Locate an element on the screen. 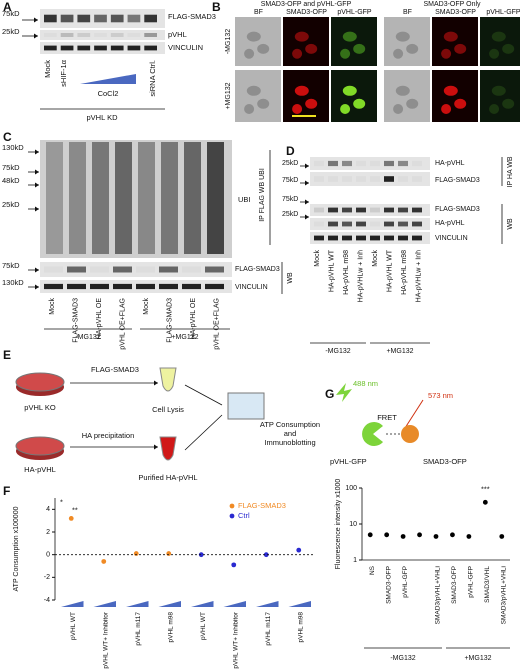 Image resolution: width=520 pixels, height=670 pixels. x-tick-label: pVHL m117 is located at coordinates (138, 629).